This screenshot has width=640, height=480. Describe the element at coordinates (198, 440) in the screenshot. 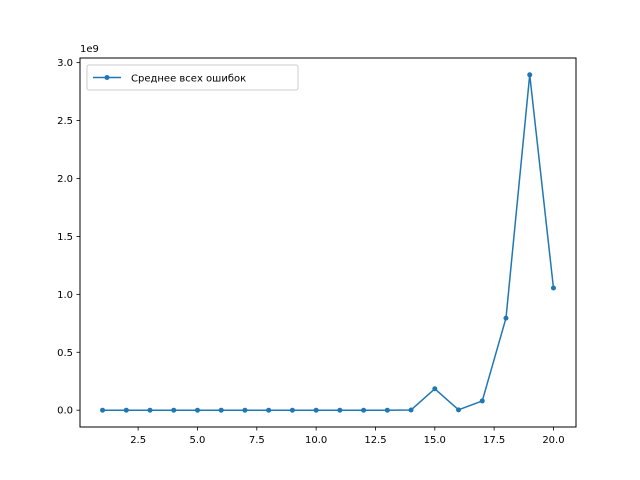

I see `x-tick-label: 5.0` at that location.